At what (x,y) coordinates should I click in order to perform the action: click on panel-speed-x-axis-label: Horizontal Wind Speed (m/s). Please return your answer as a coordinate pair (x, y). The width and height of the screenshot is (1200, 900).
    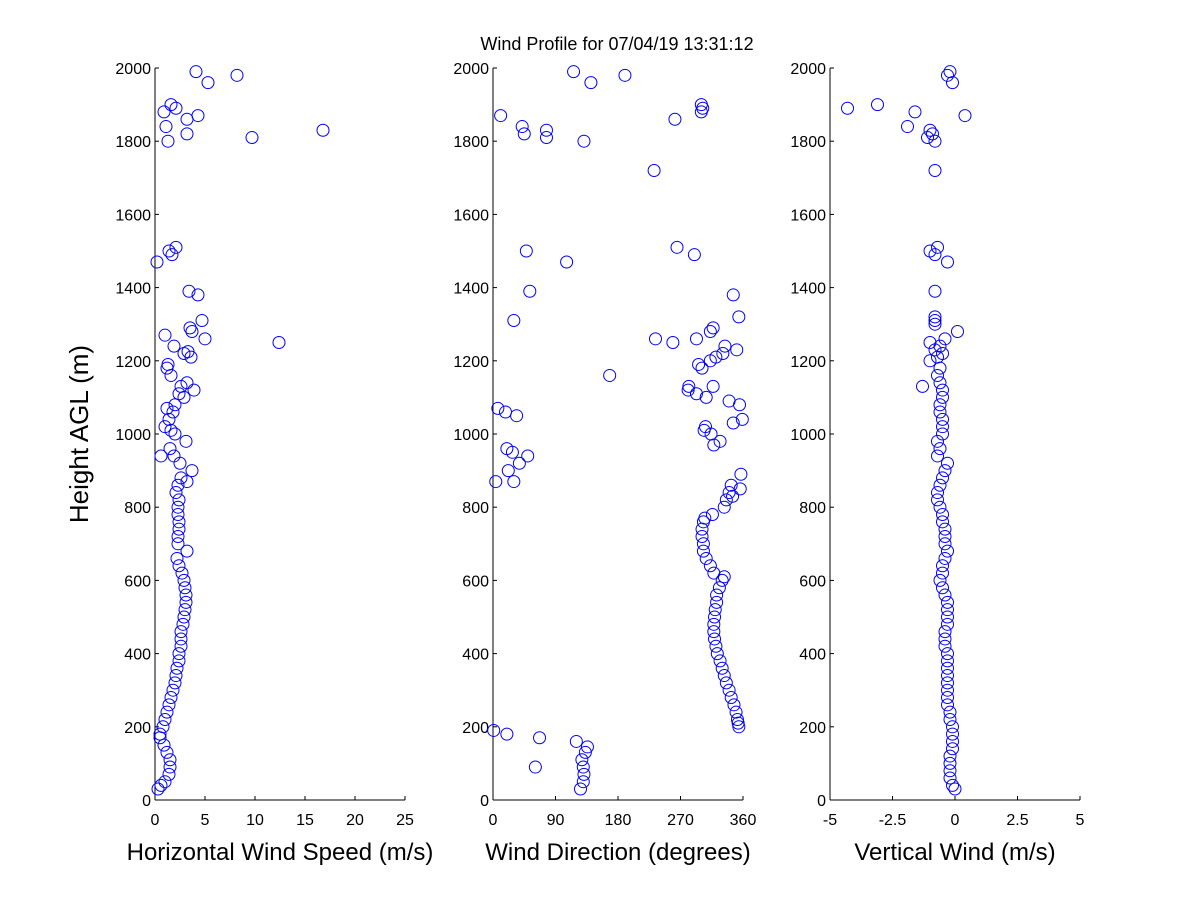
    Looking at the image, I should click on (280, 852).